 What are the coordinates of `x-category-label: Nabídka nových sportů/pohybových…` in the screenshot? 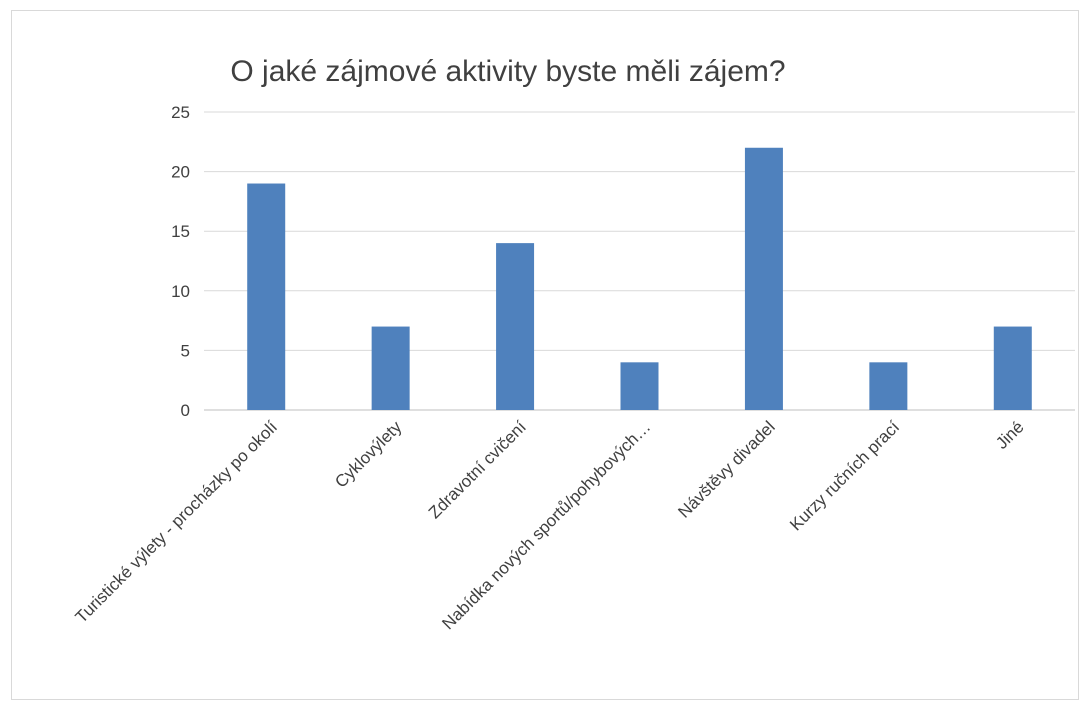 It's located at (546, 525).